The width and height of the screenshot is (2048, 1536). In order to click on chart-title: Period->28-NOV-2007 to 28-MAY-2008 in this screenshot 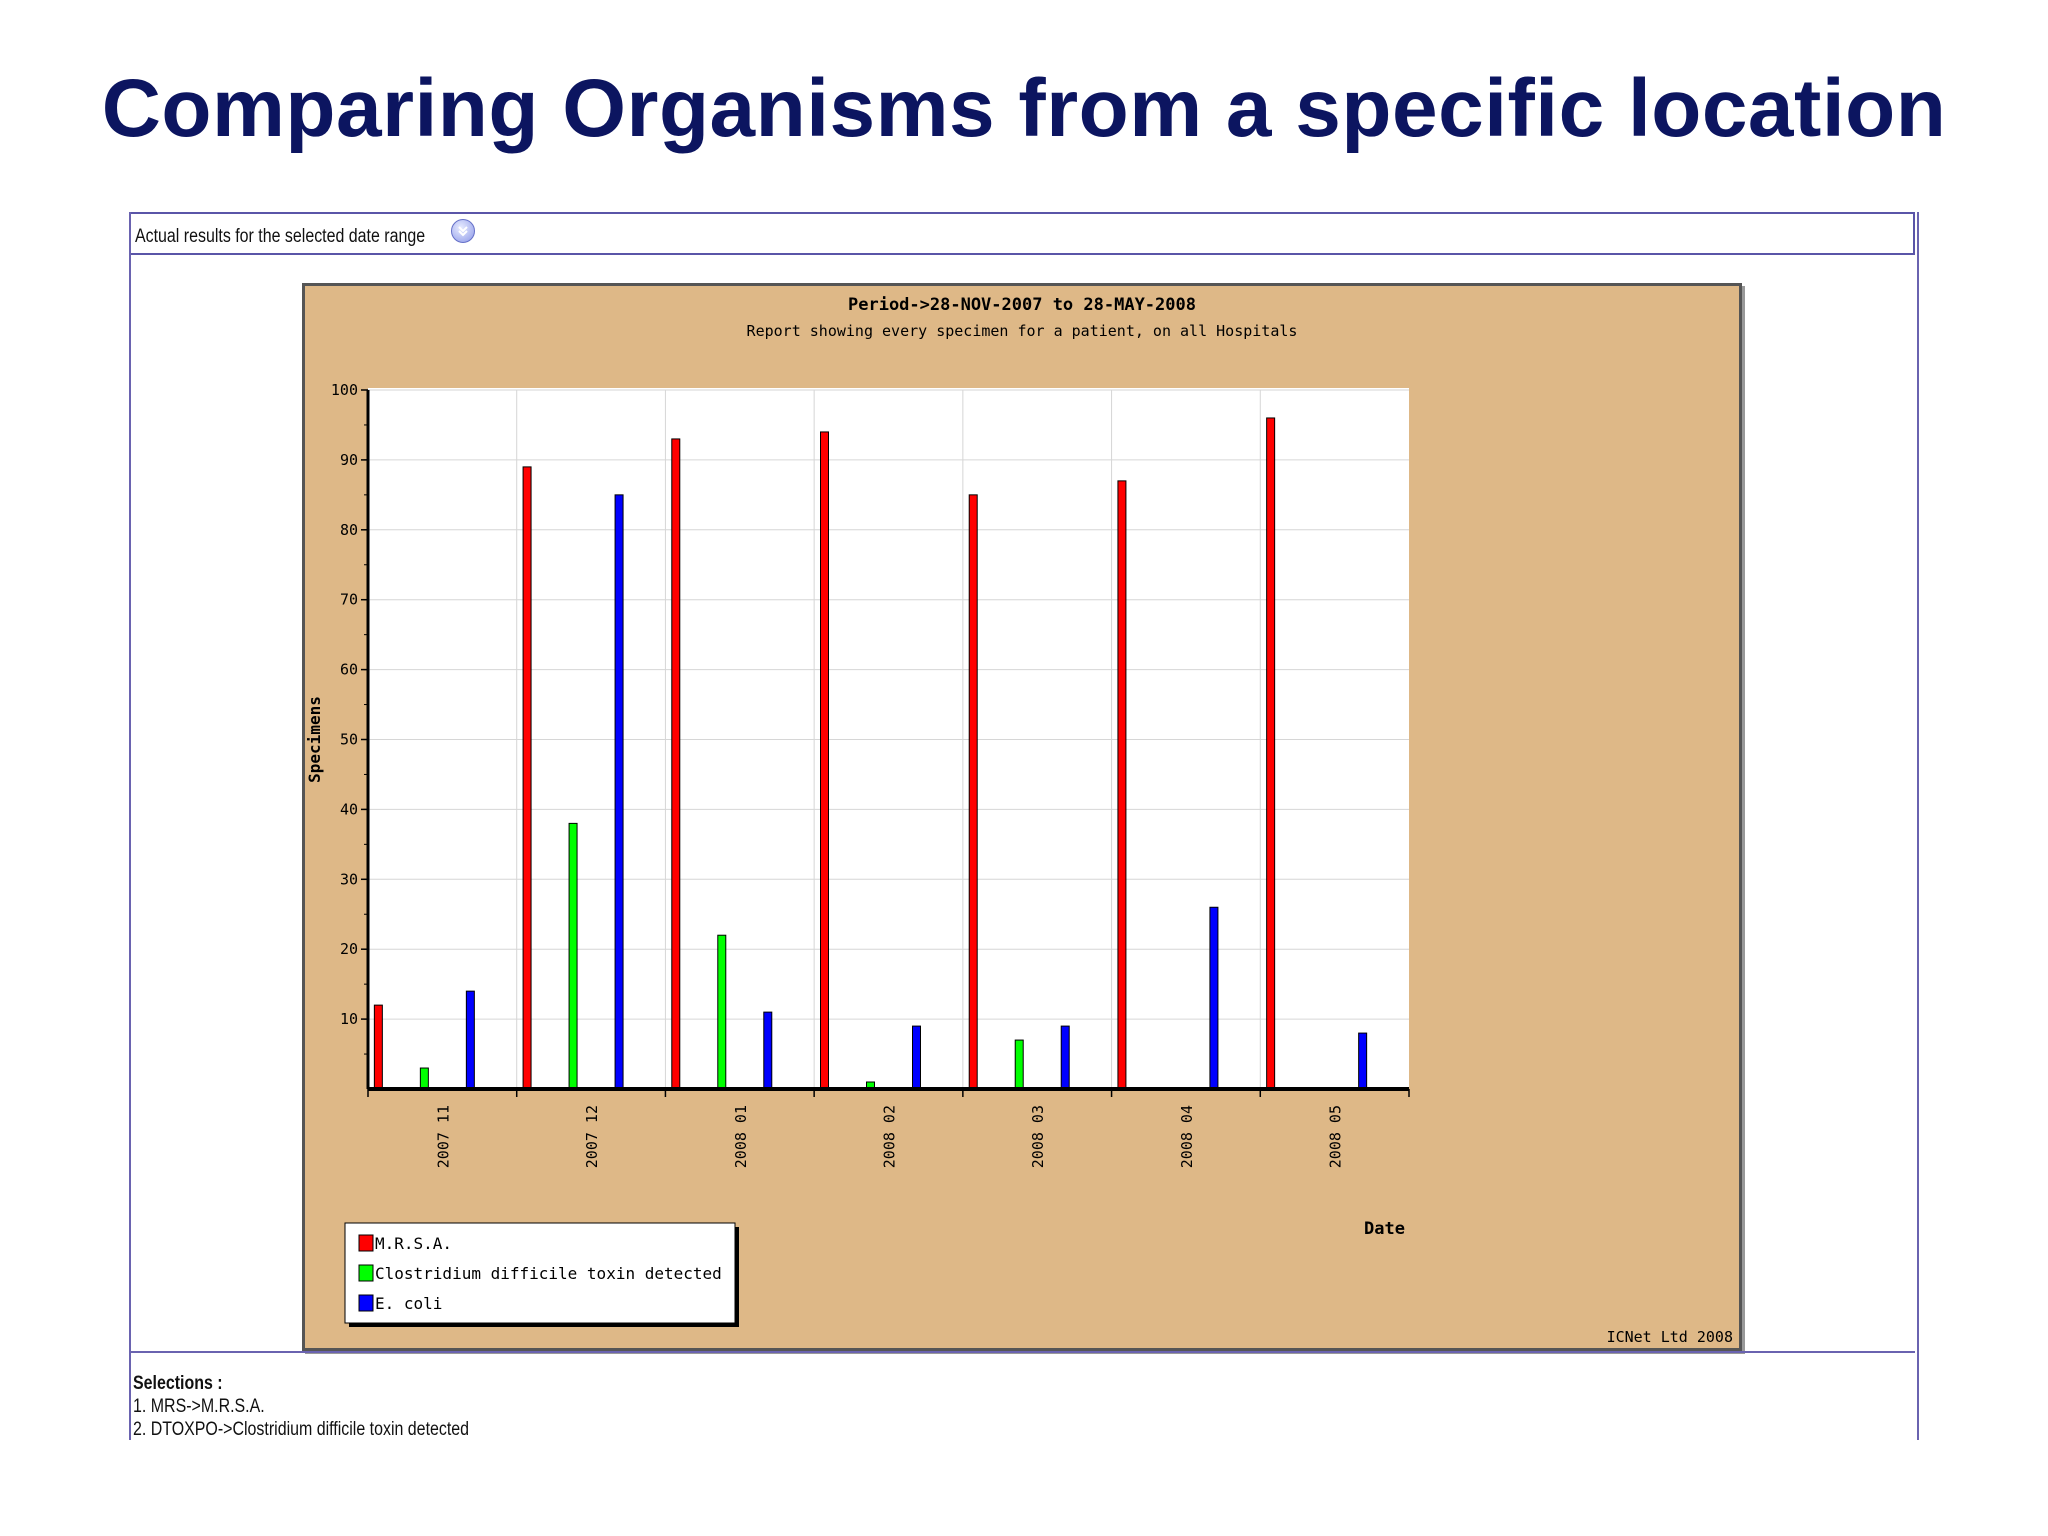, I will do `click(1022, 305)`.